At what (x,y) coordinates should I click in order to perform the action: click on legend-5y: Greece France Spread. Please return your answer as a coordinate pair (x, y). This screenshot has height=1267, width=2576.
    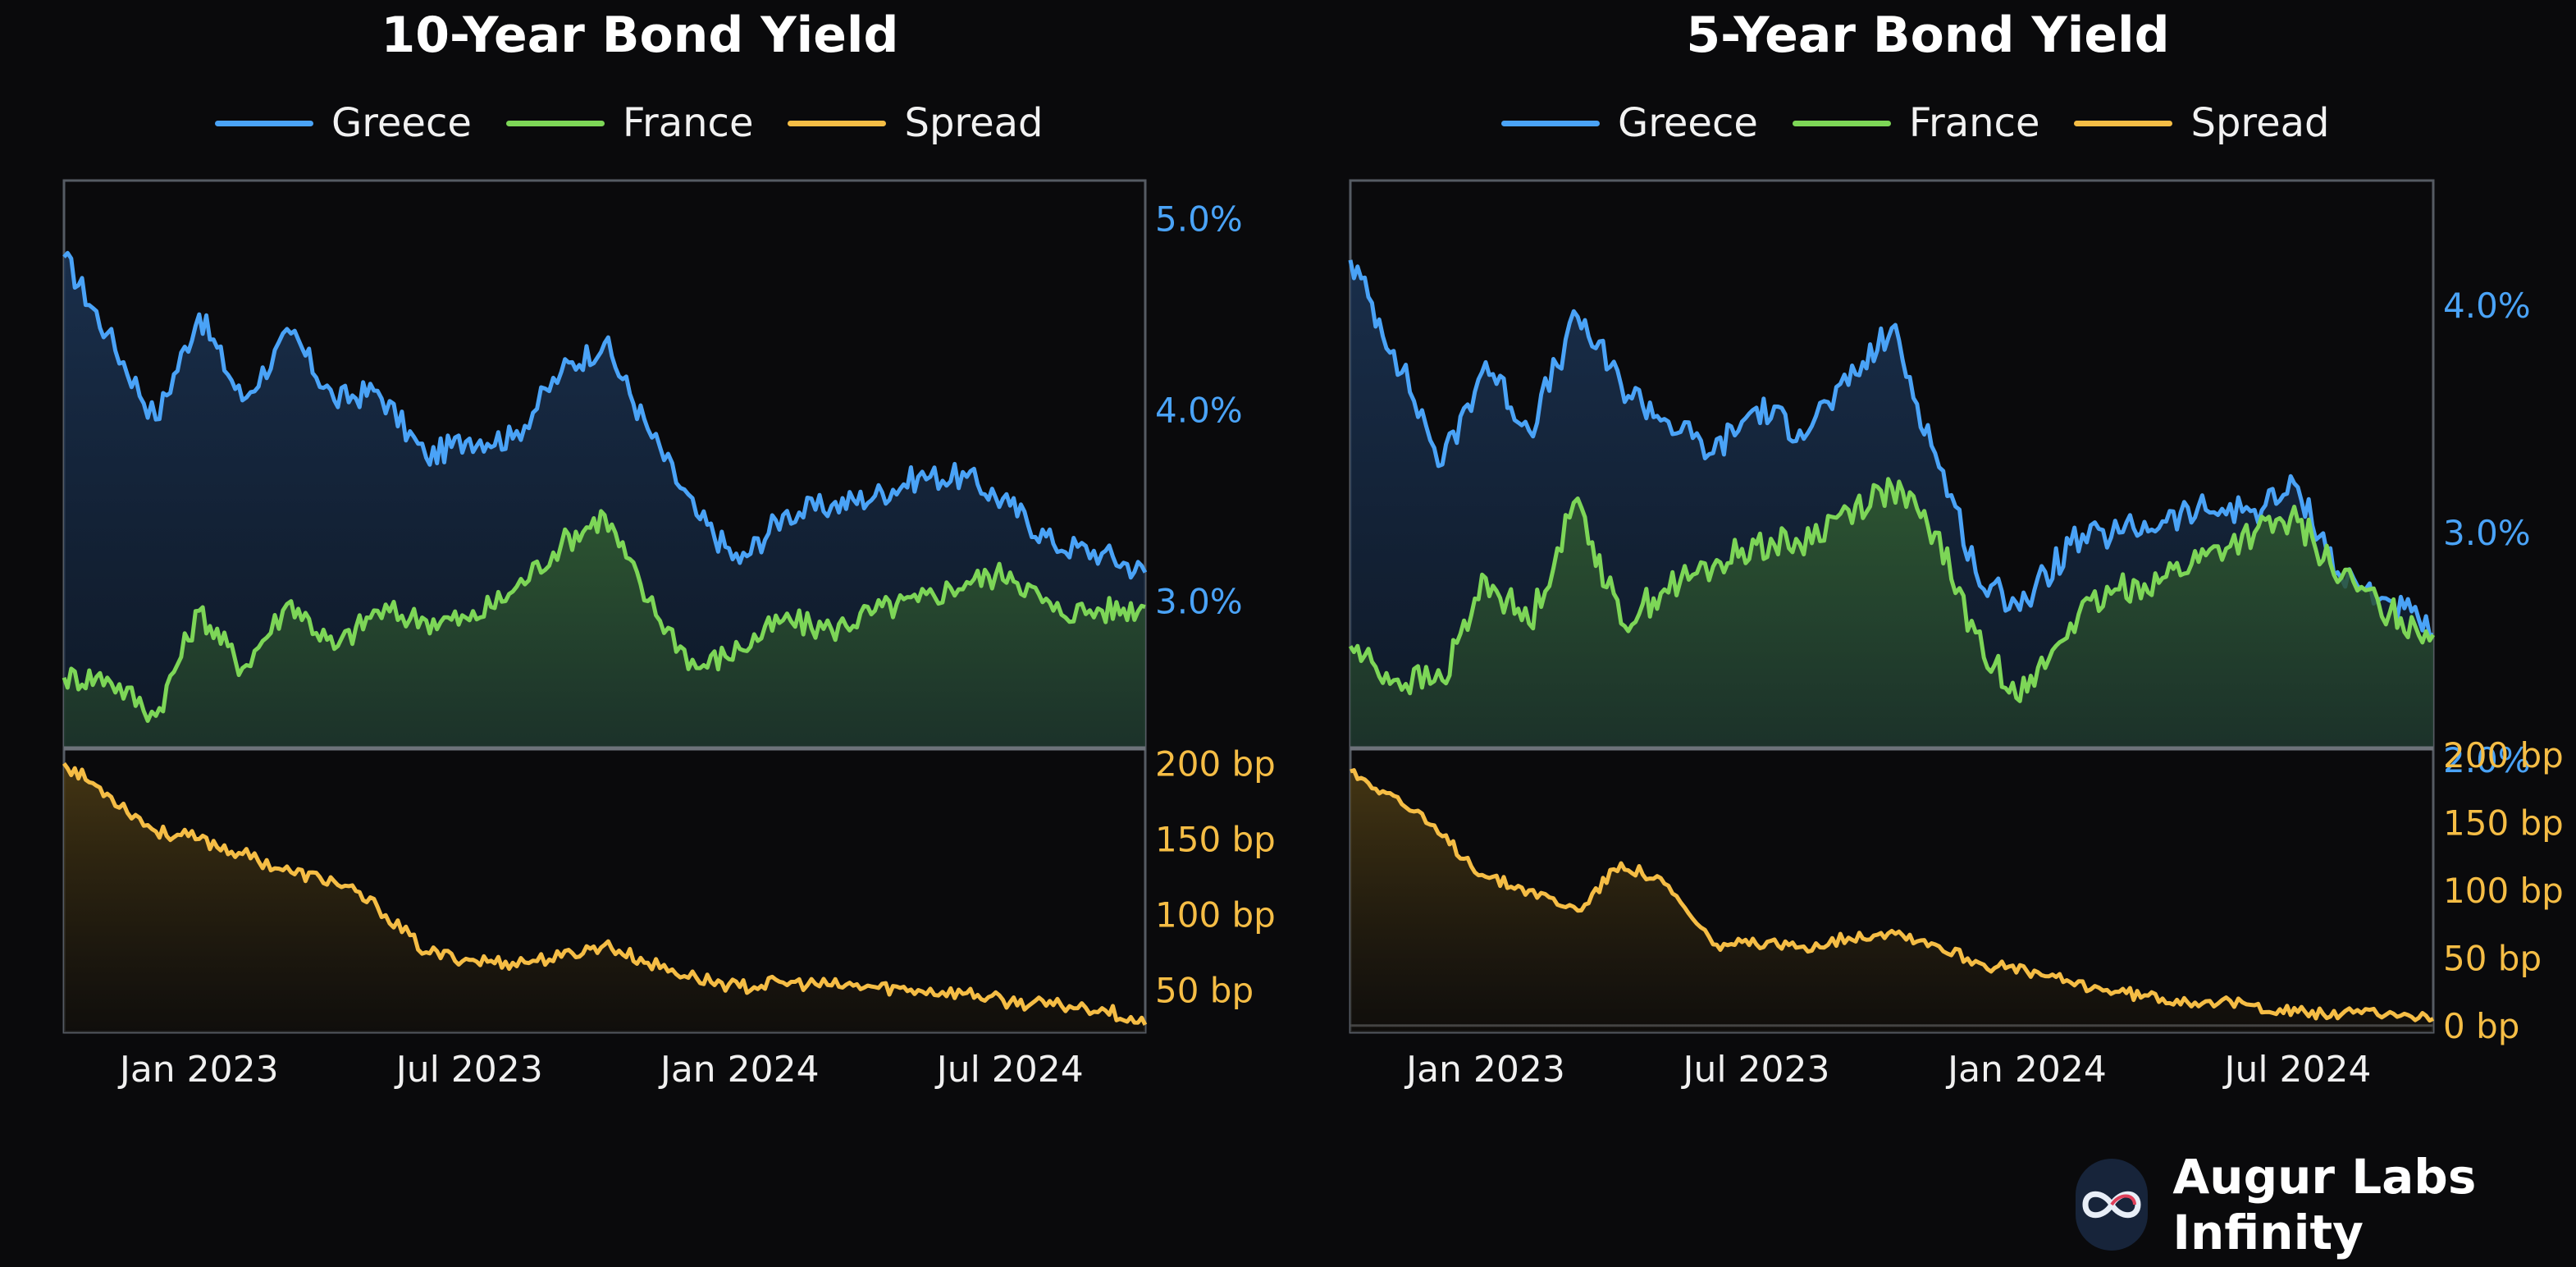
    Looking at the image, I should click on (1932, 123).